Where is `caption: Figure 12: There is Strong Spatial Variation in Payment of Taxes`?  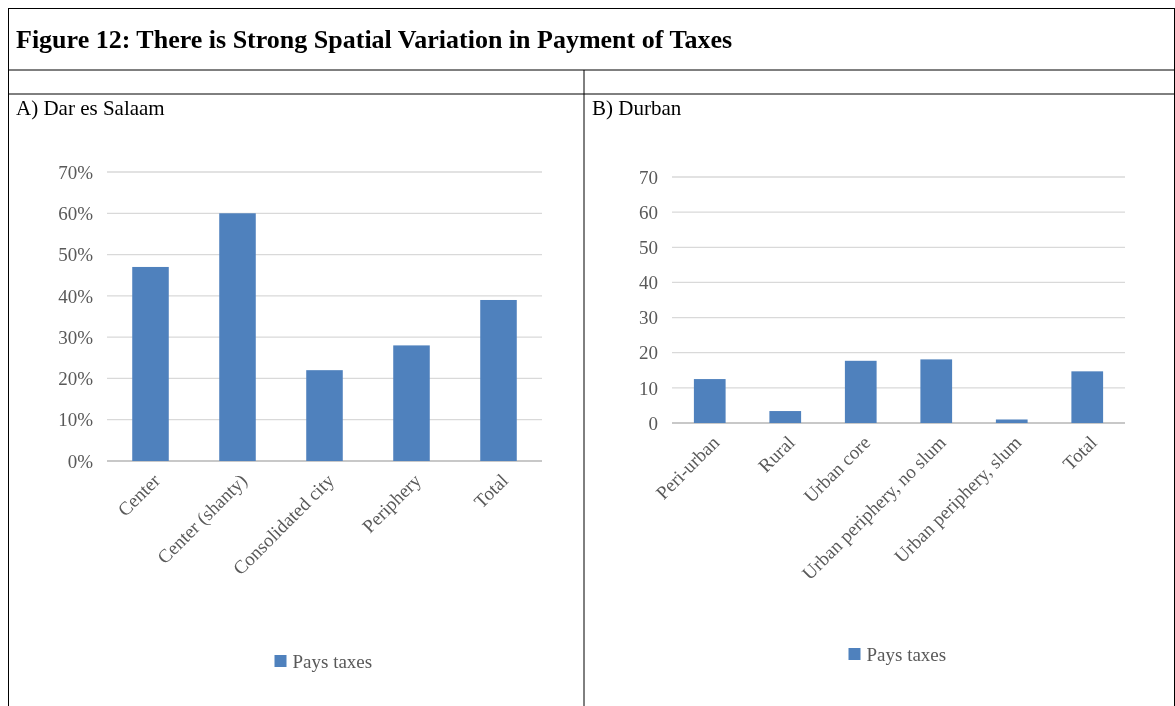
caption: Figure 12: There is Strong Spatial Variation in Payment of Taxes is located at coordinates (374, 39).